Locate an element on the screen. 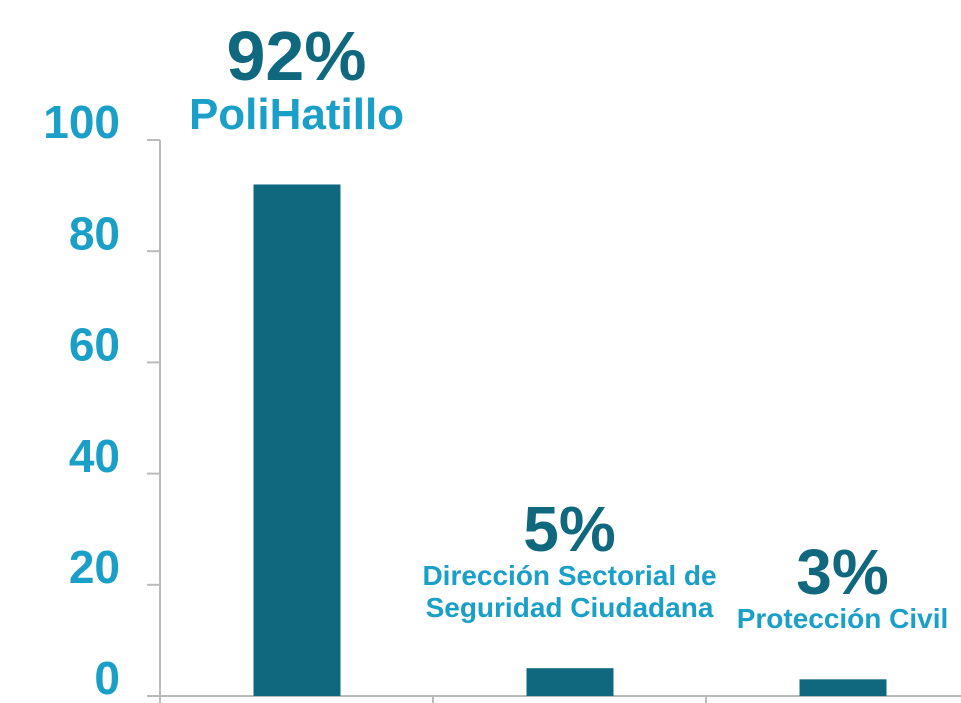 This screenshot has height=703, width=961. bar-label: 92% PoliHatillo is located at coordinates (297, 78).